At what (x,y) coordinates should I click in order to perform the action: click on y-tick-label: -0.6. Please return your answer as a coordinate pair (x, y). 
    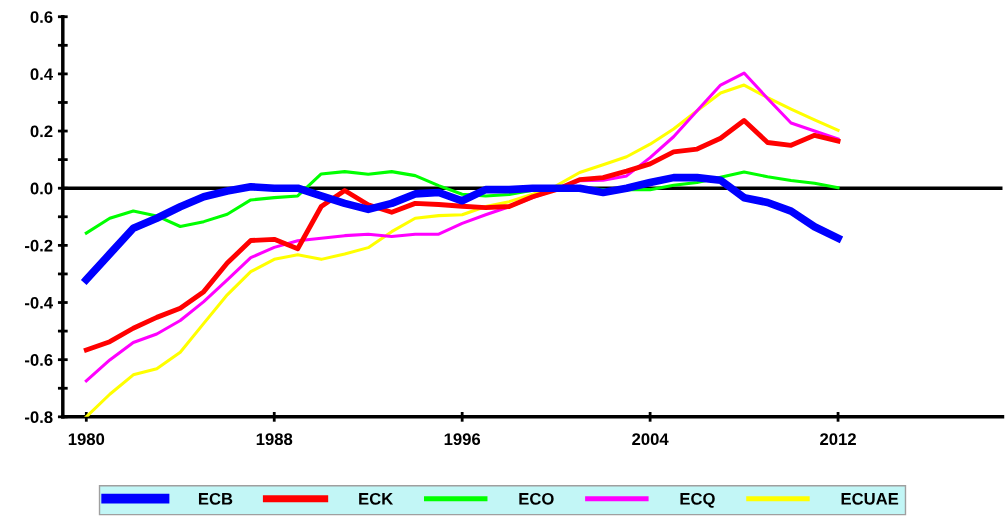
    Looking at the image, I should click on (39, 360).